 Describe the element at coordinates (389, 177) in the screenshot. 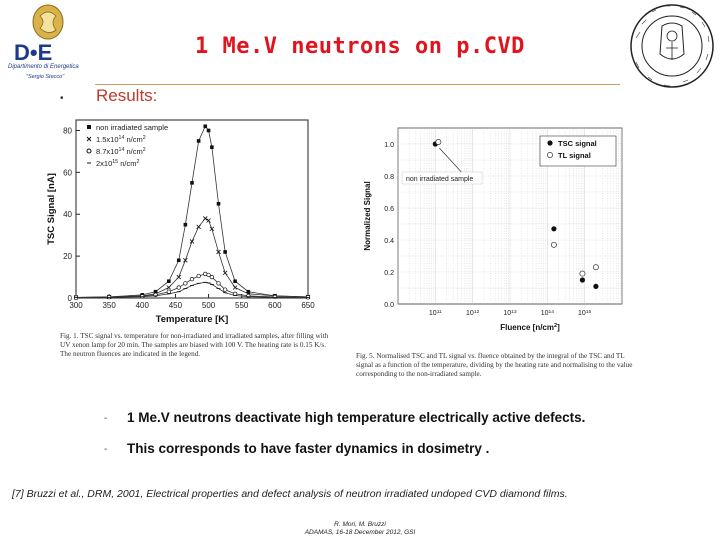

I see `y-tick-label: 0.8` at that location.